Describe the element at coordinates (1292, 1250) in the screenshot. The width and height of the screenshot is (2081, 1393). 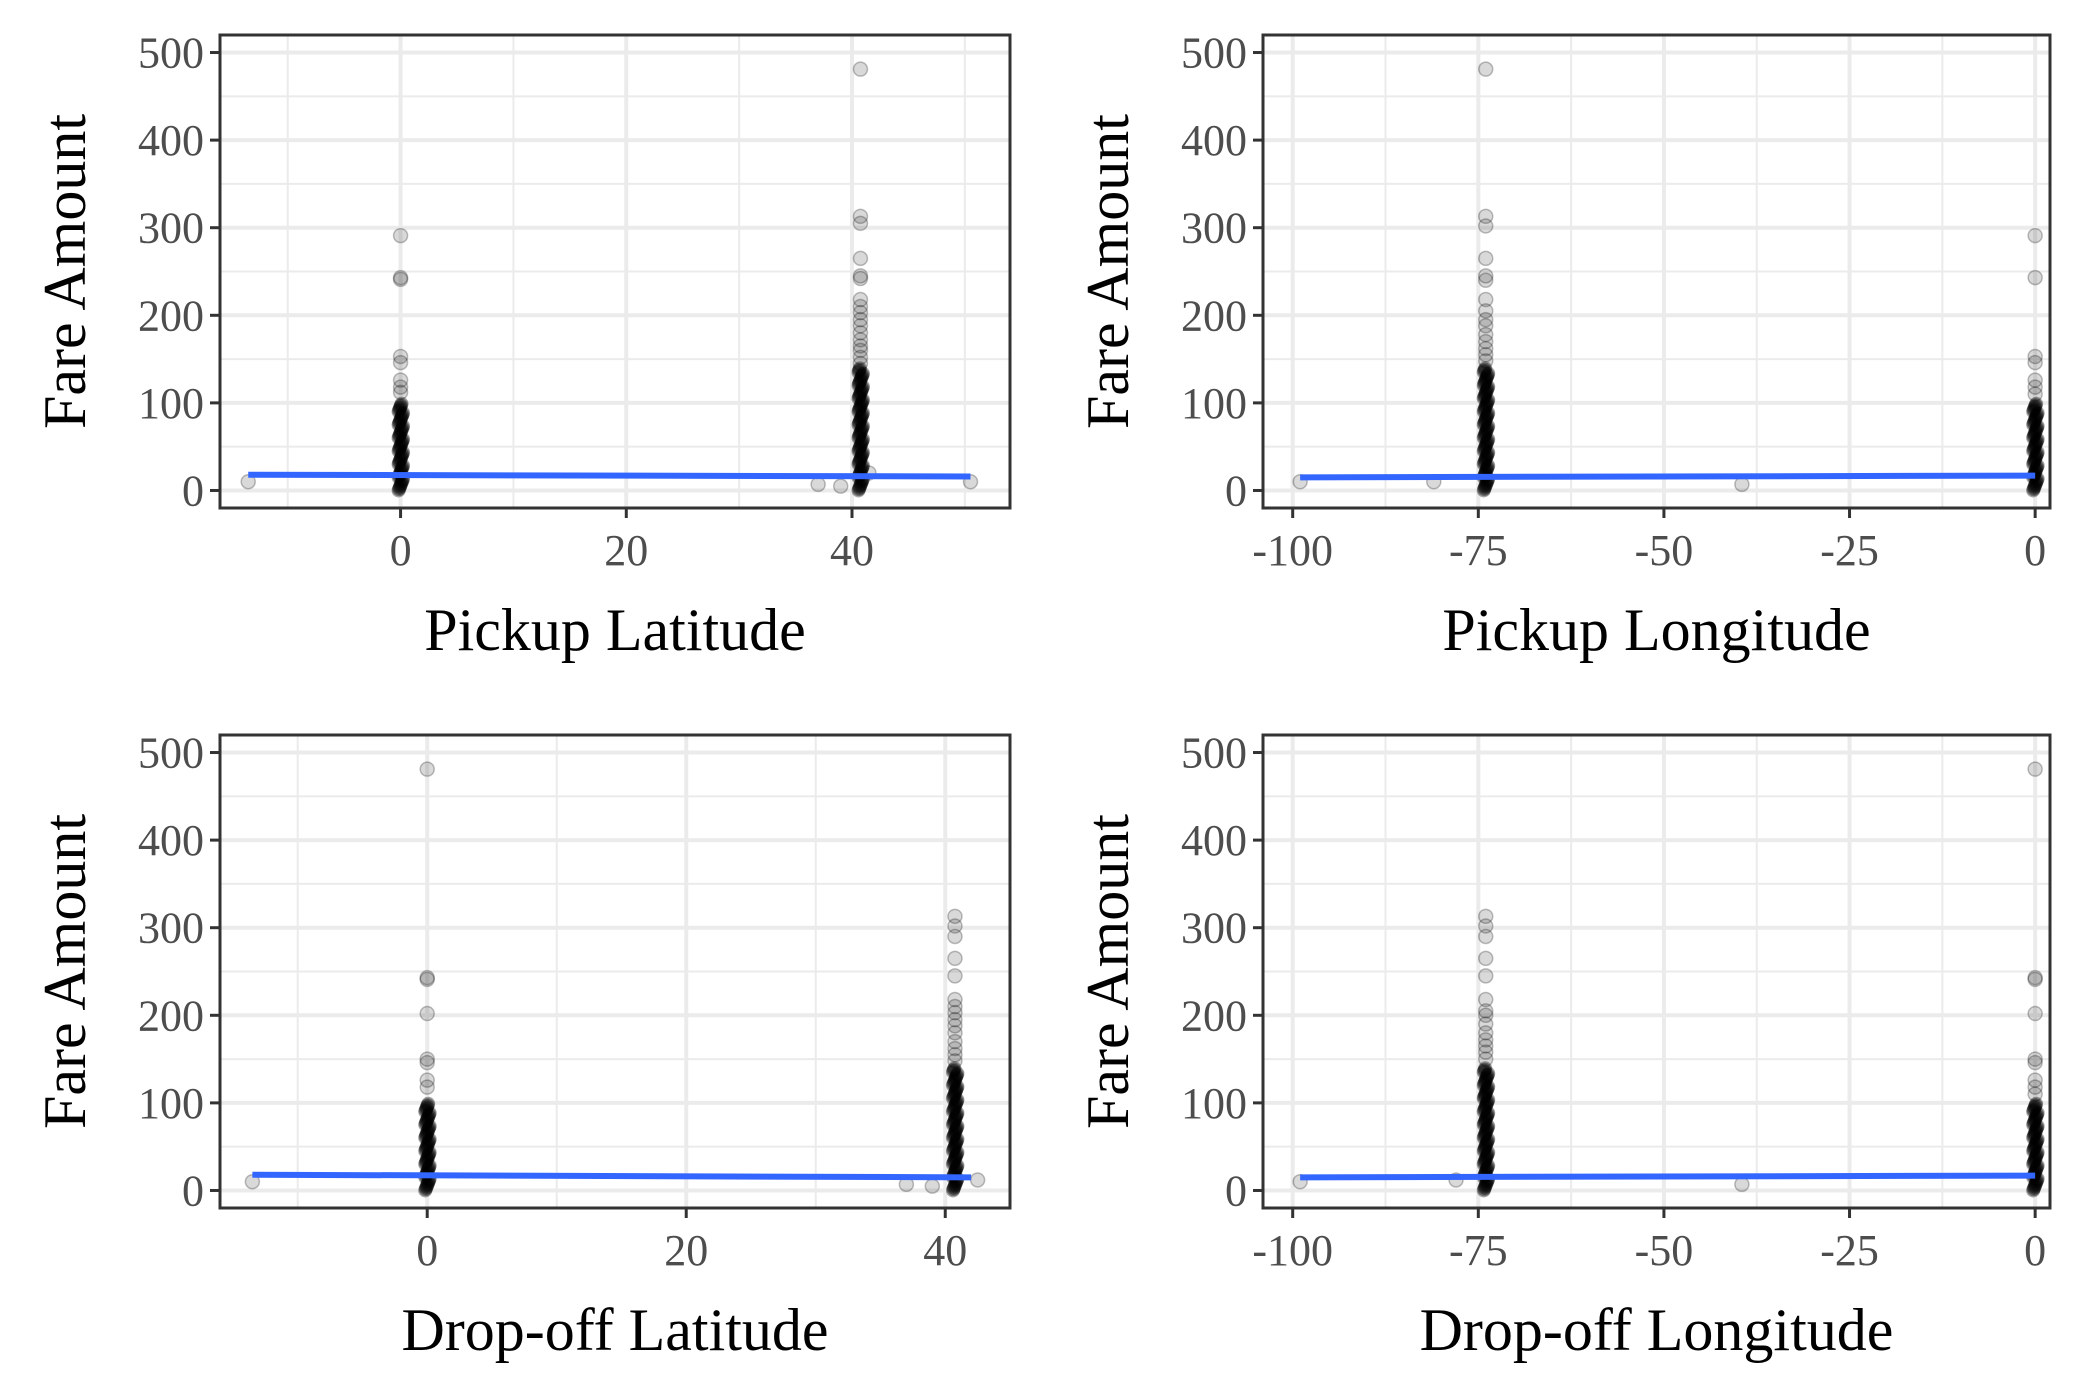
I see `x-tick-label: -100` at that location.